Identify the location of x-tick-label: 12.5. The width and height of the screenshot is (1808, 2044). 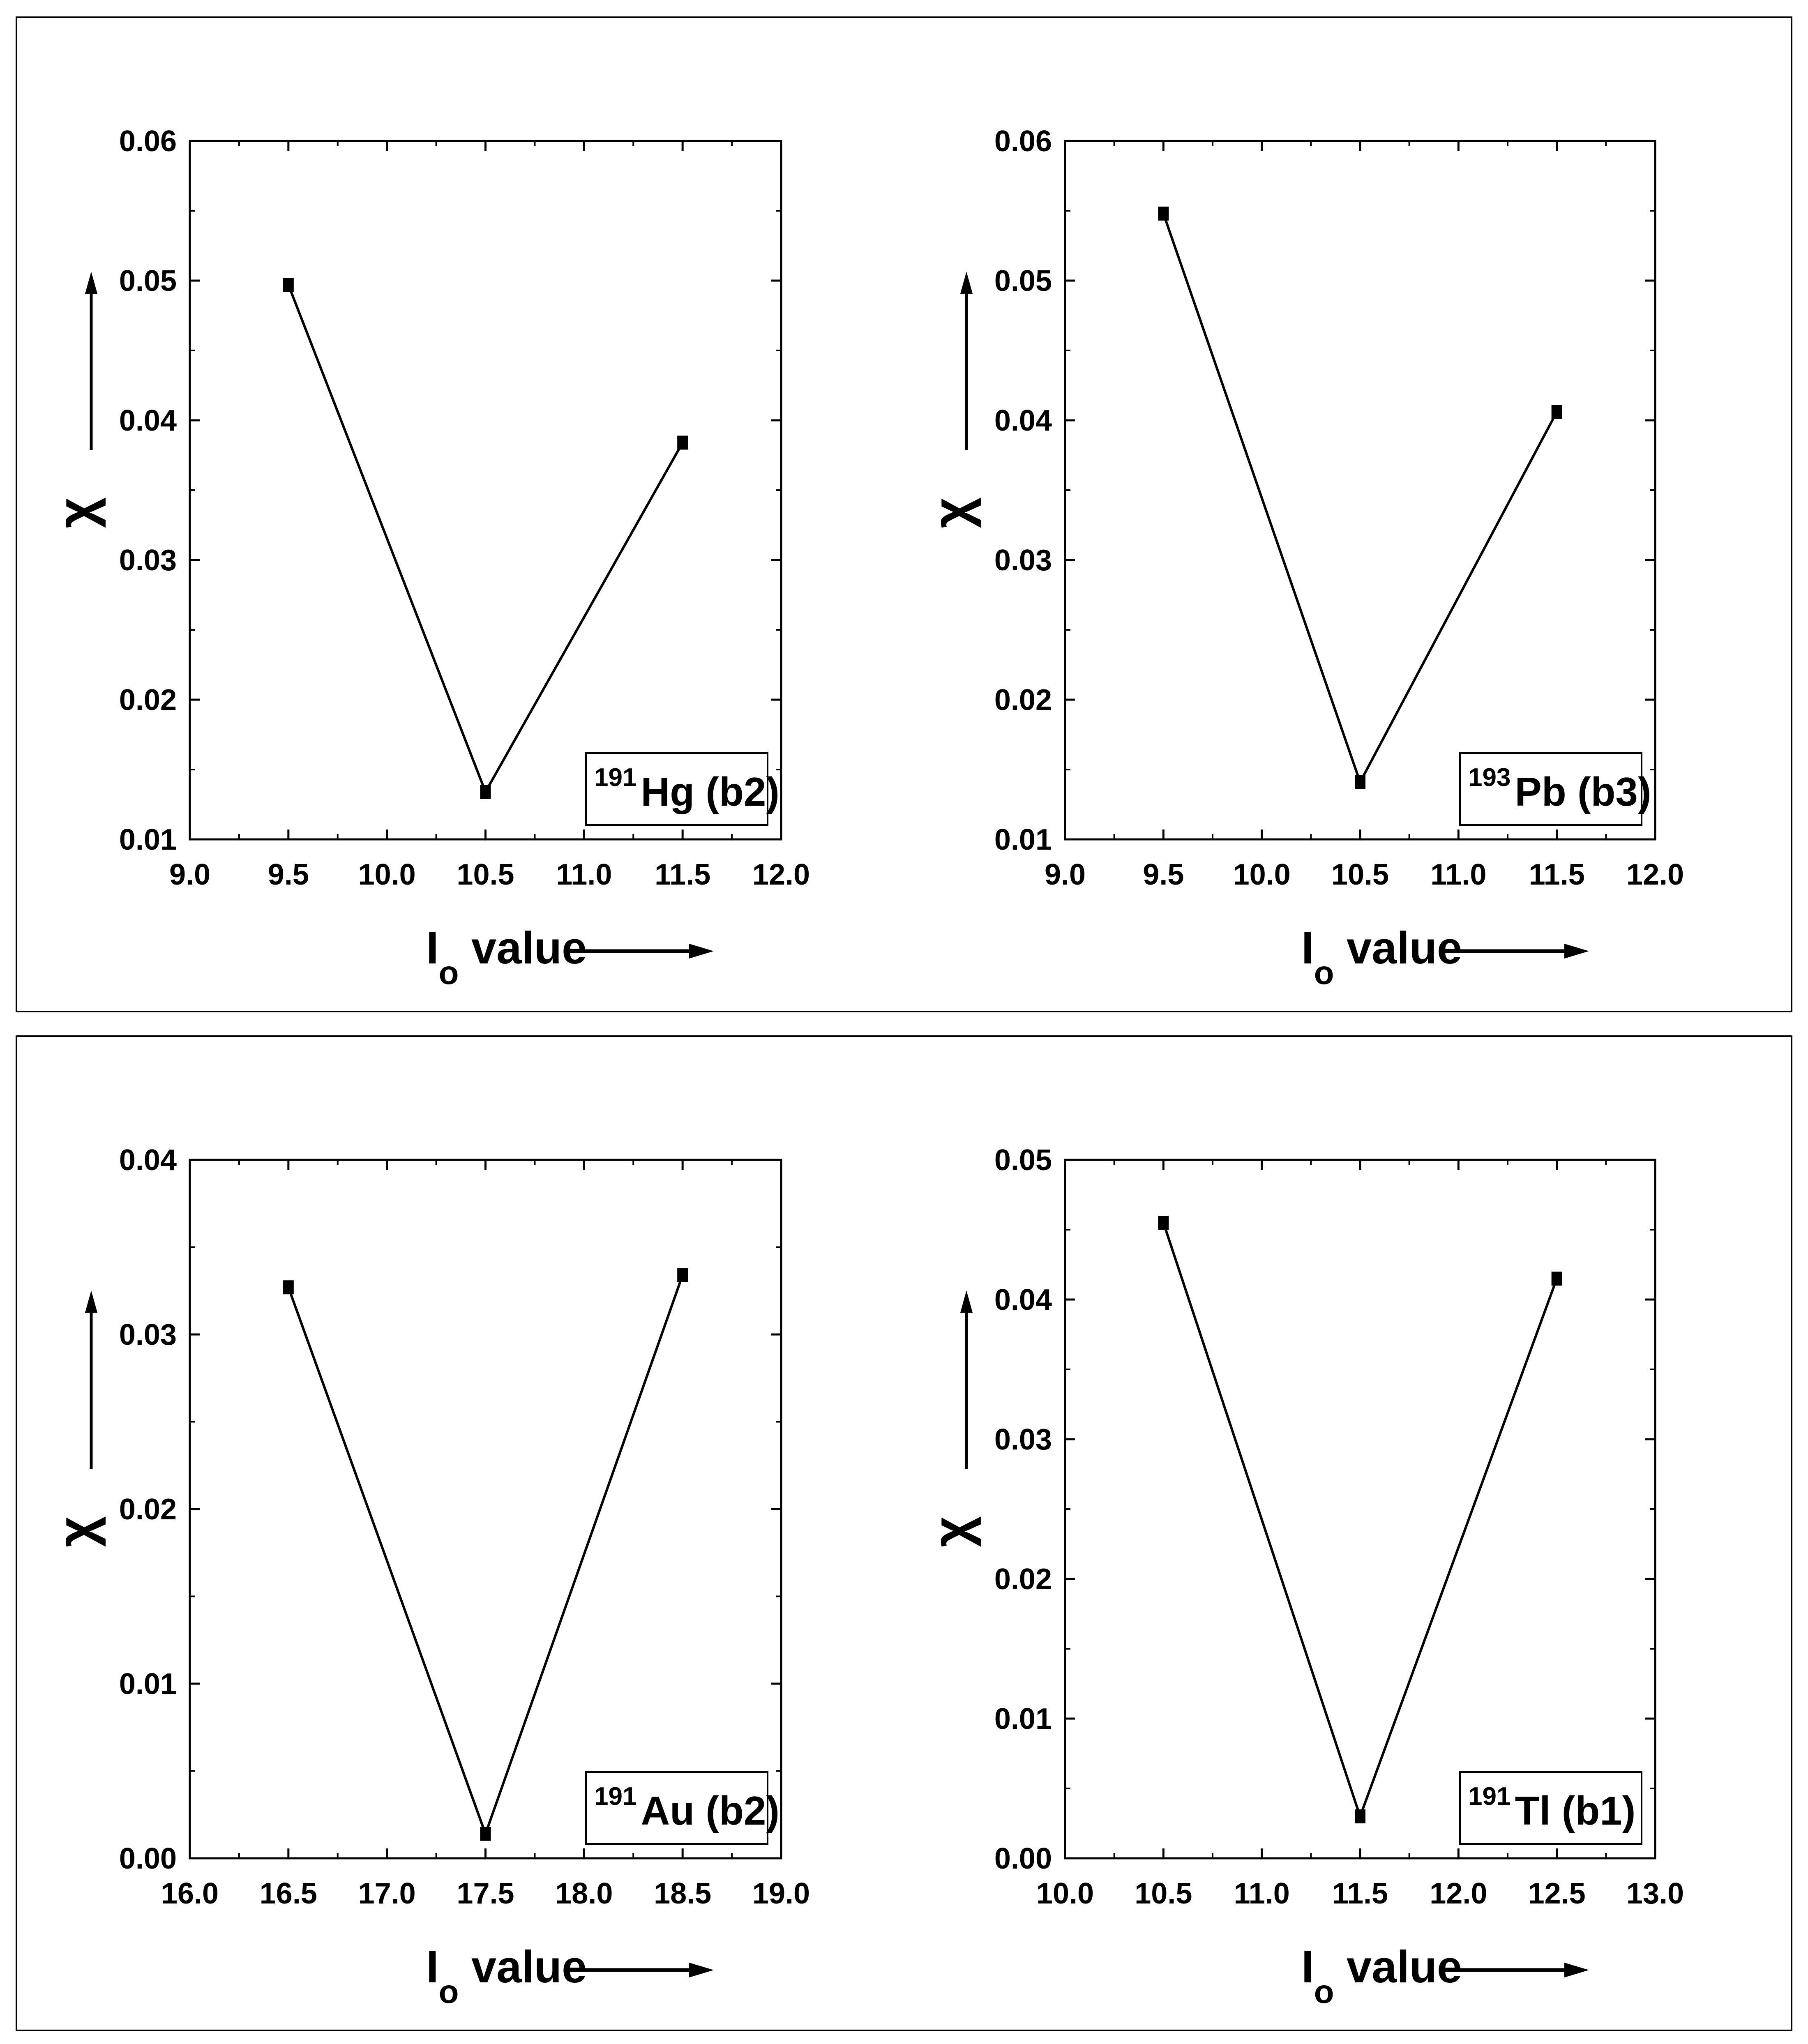
(1557, 1893).